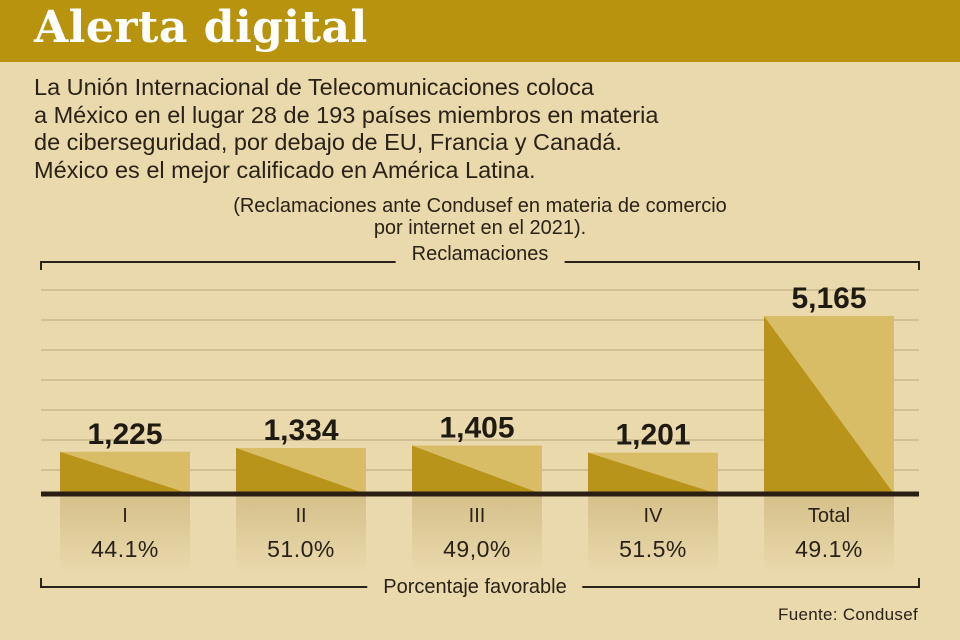 The height and width of the screenshot is (640, 960). Describe the element at coordinates (300, 430) in the screenshot. I see `bar-value-label: 1,334` at that location.